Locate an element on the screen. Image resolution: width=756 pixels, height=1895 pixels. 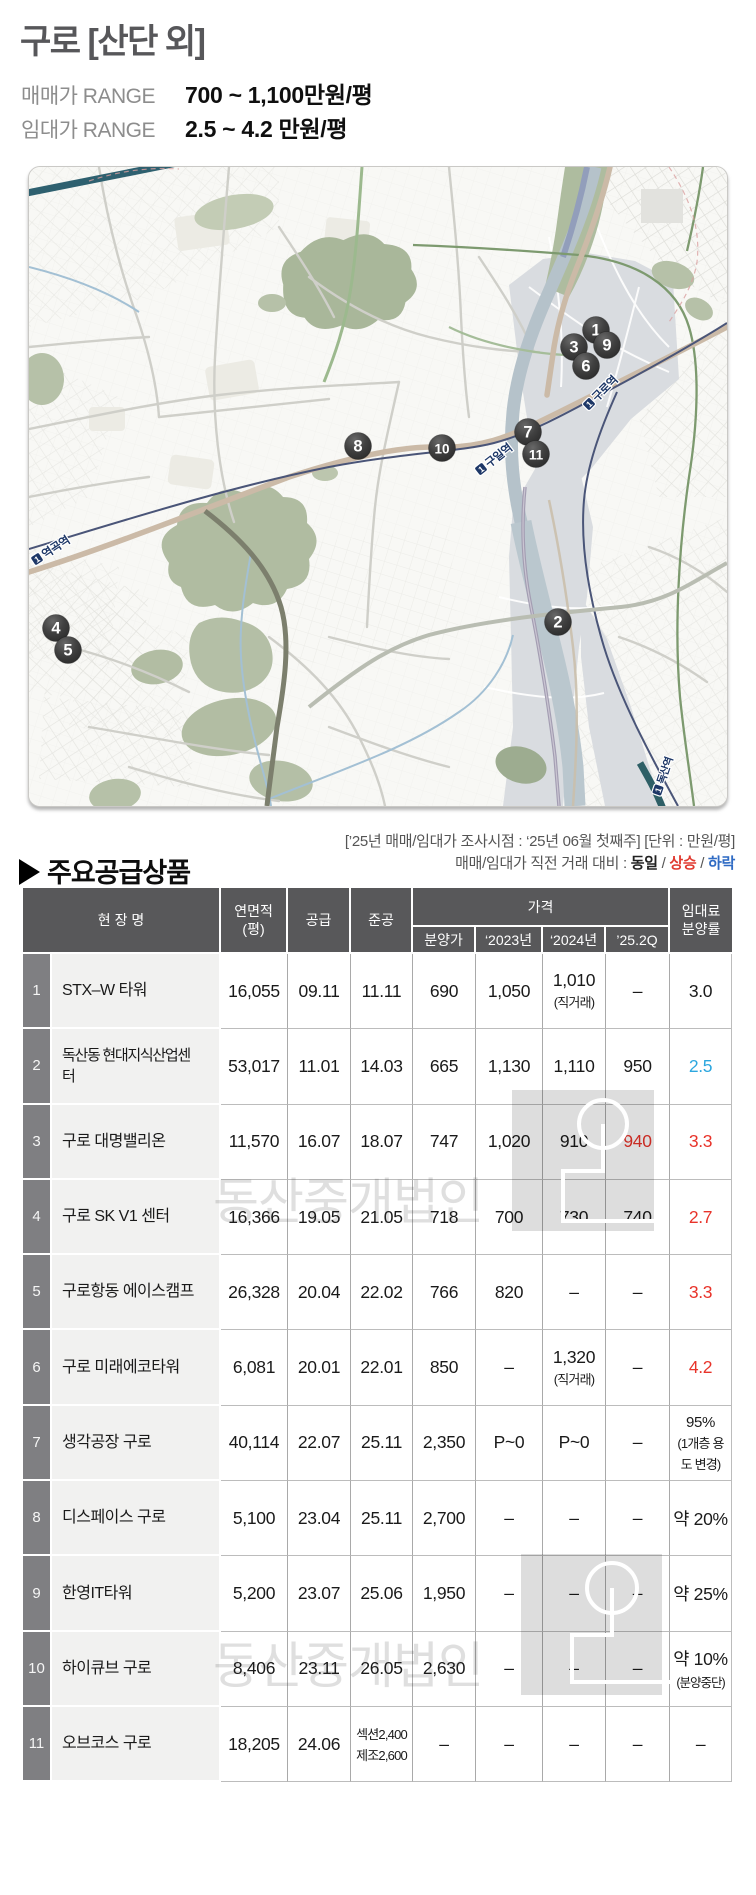
svg-text: 11 is located at coordinates (536, 454).